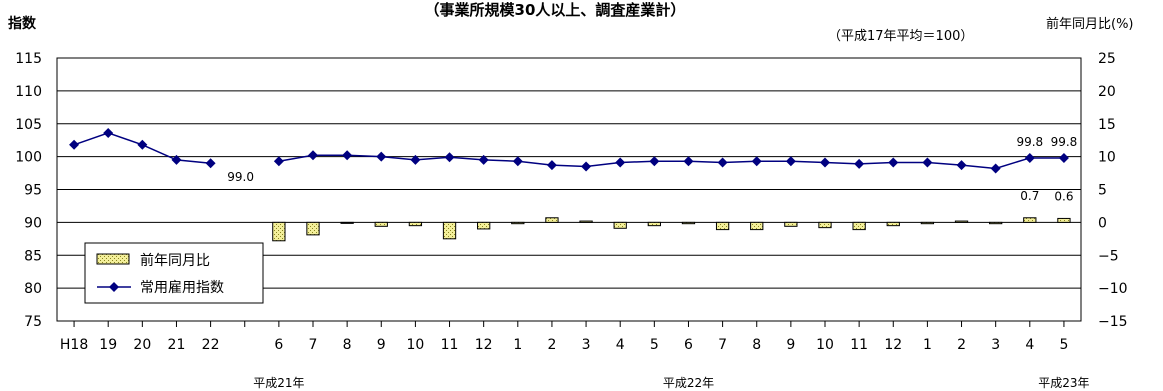  What do you see at coordinates (177, 345) in the screenshot?
I see `x-tick-label: 21` at bounding box center [177, 345].